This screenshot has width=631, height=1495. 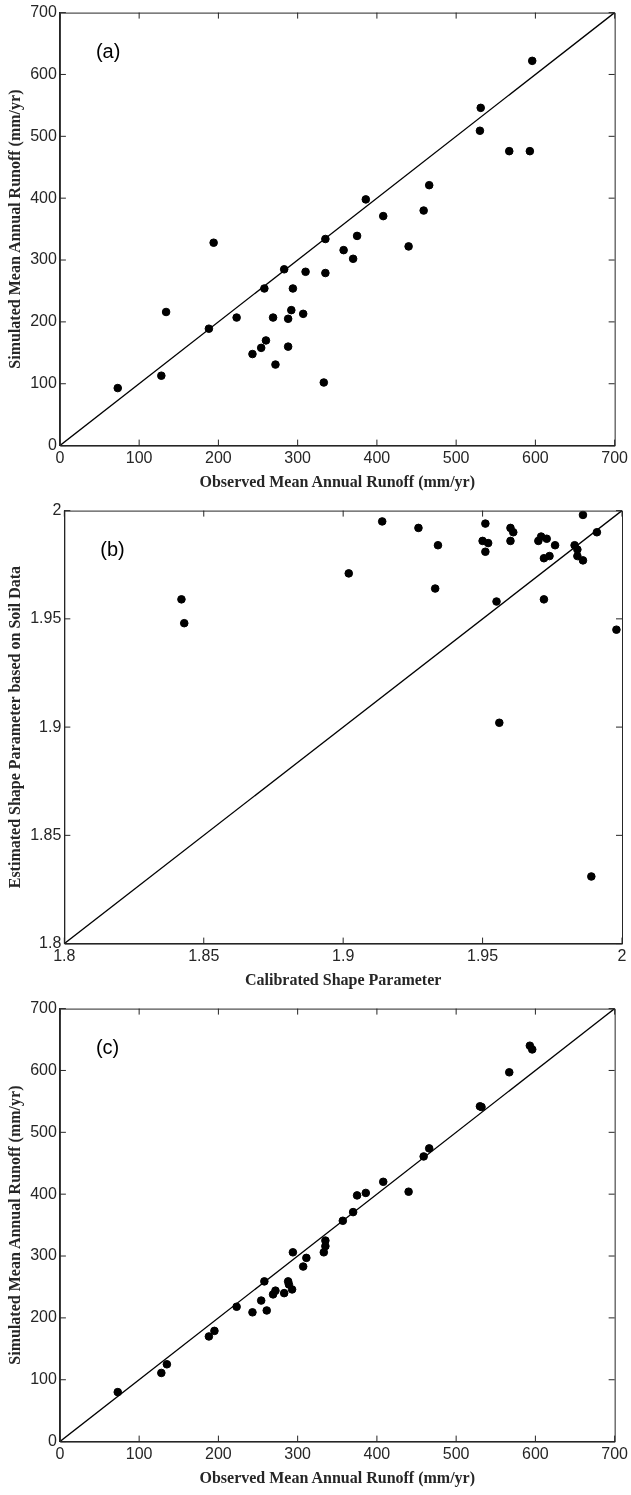 I want to click on x-tick-label: 1.85, so click(x=204, y=955).